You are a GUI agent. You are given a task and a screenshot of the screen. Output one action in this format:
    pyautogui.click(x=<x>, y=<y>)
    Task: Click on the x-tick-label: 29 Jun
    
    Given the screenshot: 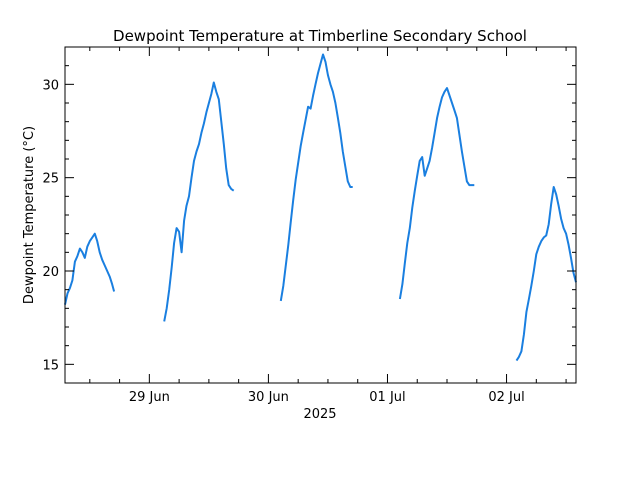 What is the action you would take?
    pyautogui.click(x=149, y=397)
    